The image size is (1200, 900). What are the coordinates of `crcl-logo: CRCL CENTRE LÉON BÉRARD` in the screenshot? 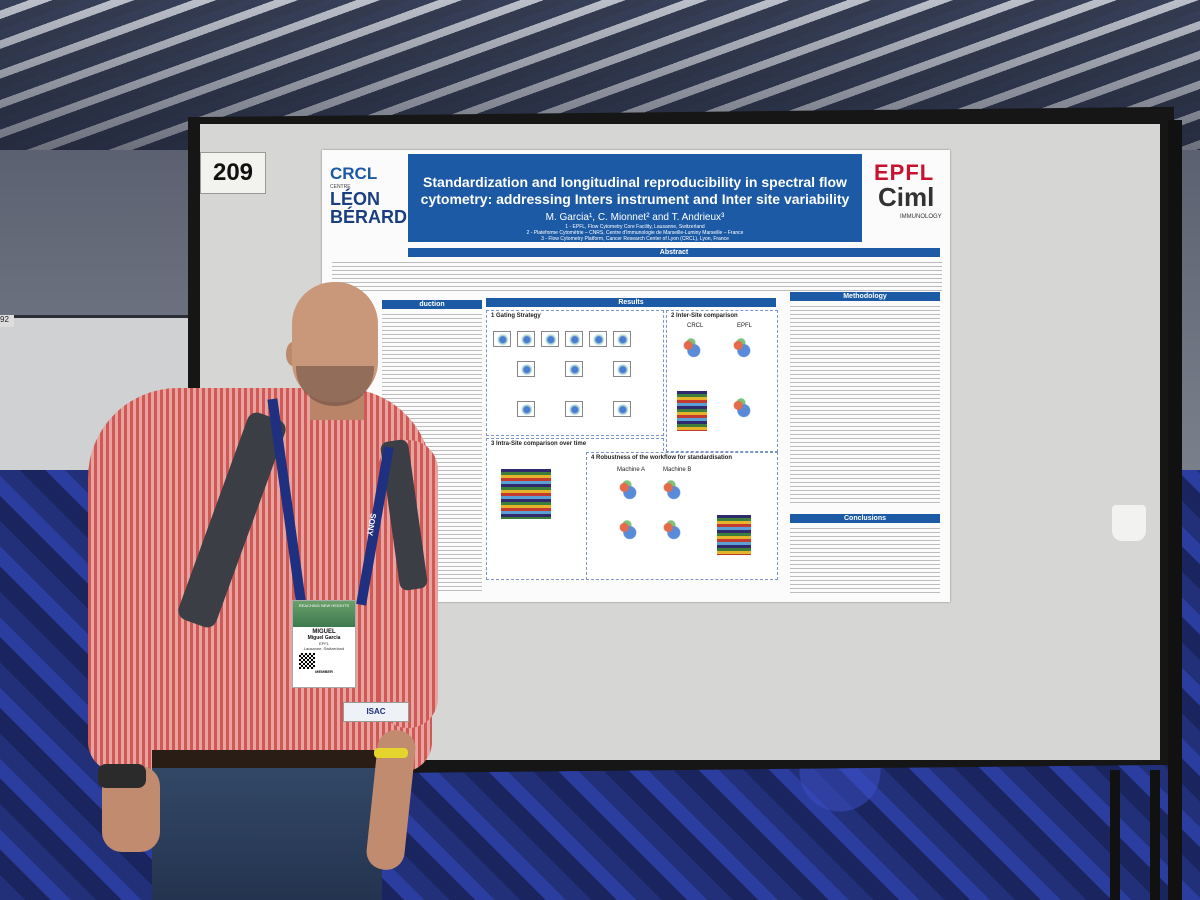 It's located at (369, 204).